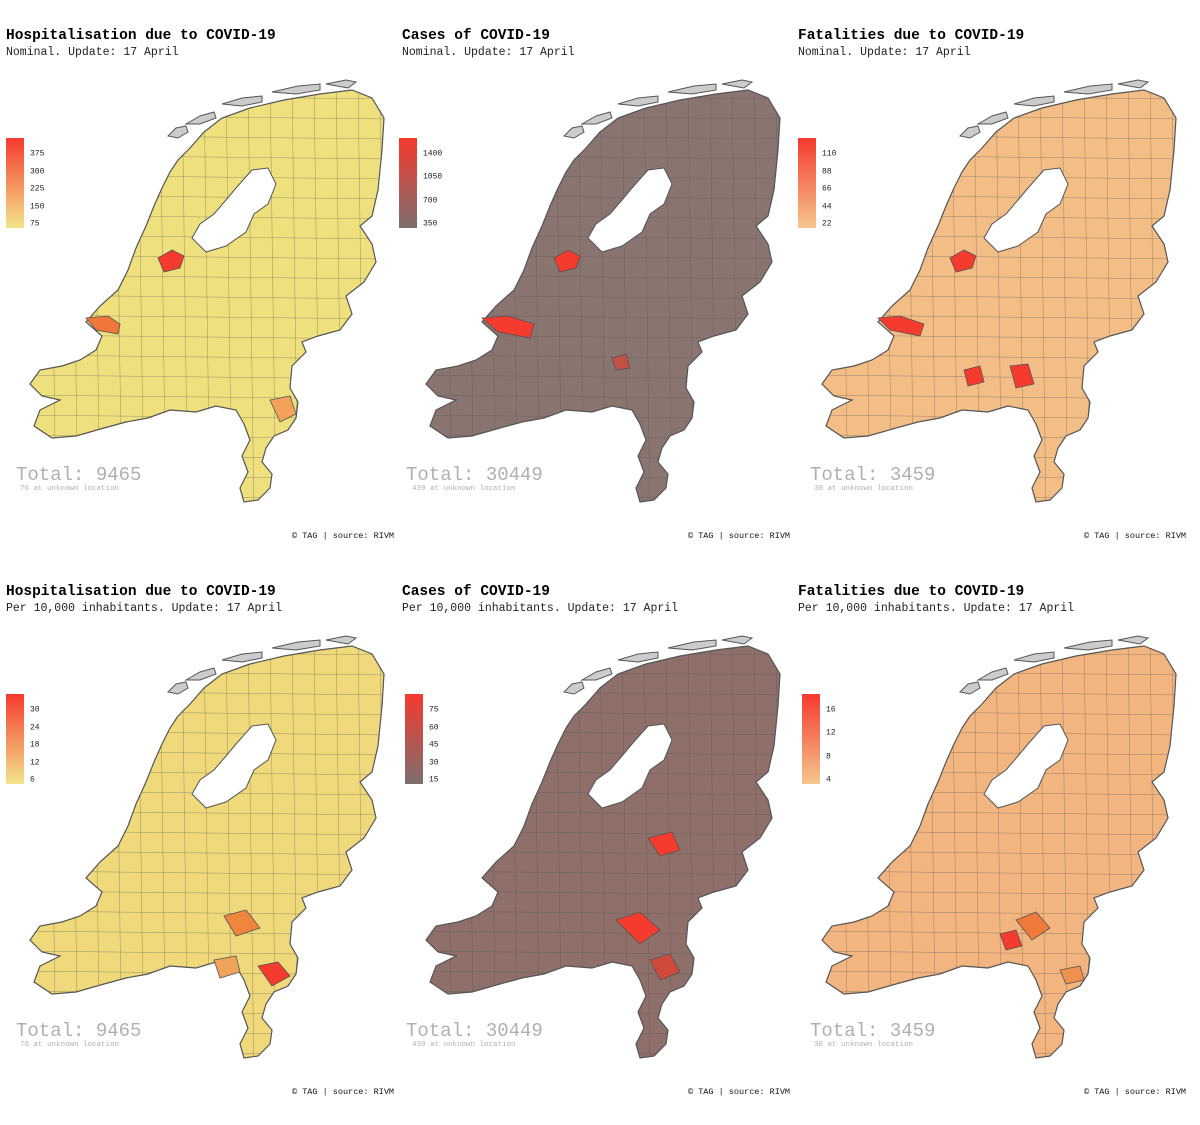 The width and height of the screenshot is (1200, 1125). What do you see at coordinates (824, 224) in the screenshot?
I see `legend-tick-label: 22` at bounding box center [824, 224].